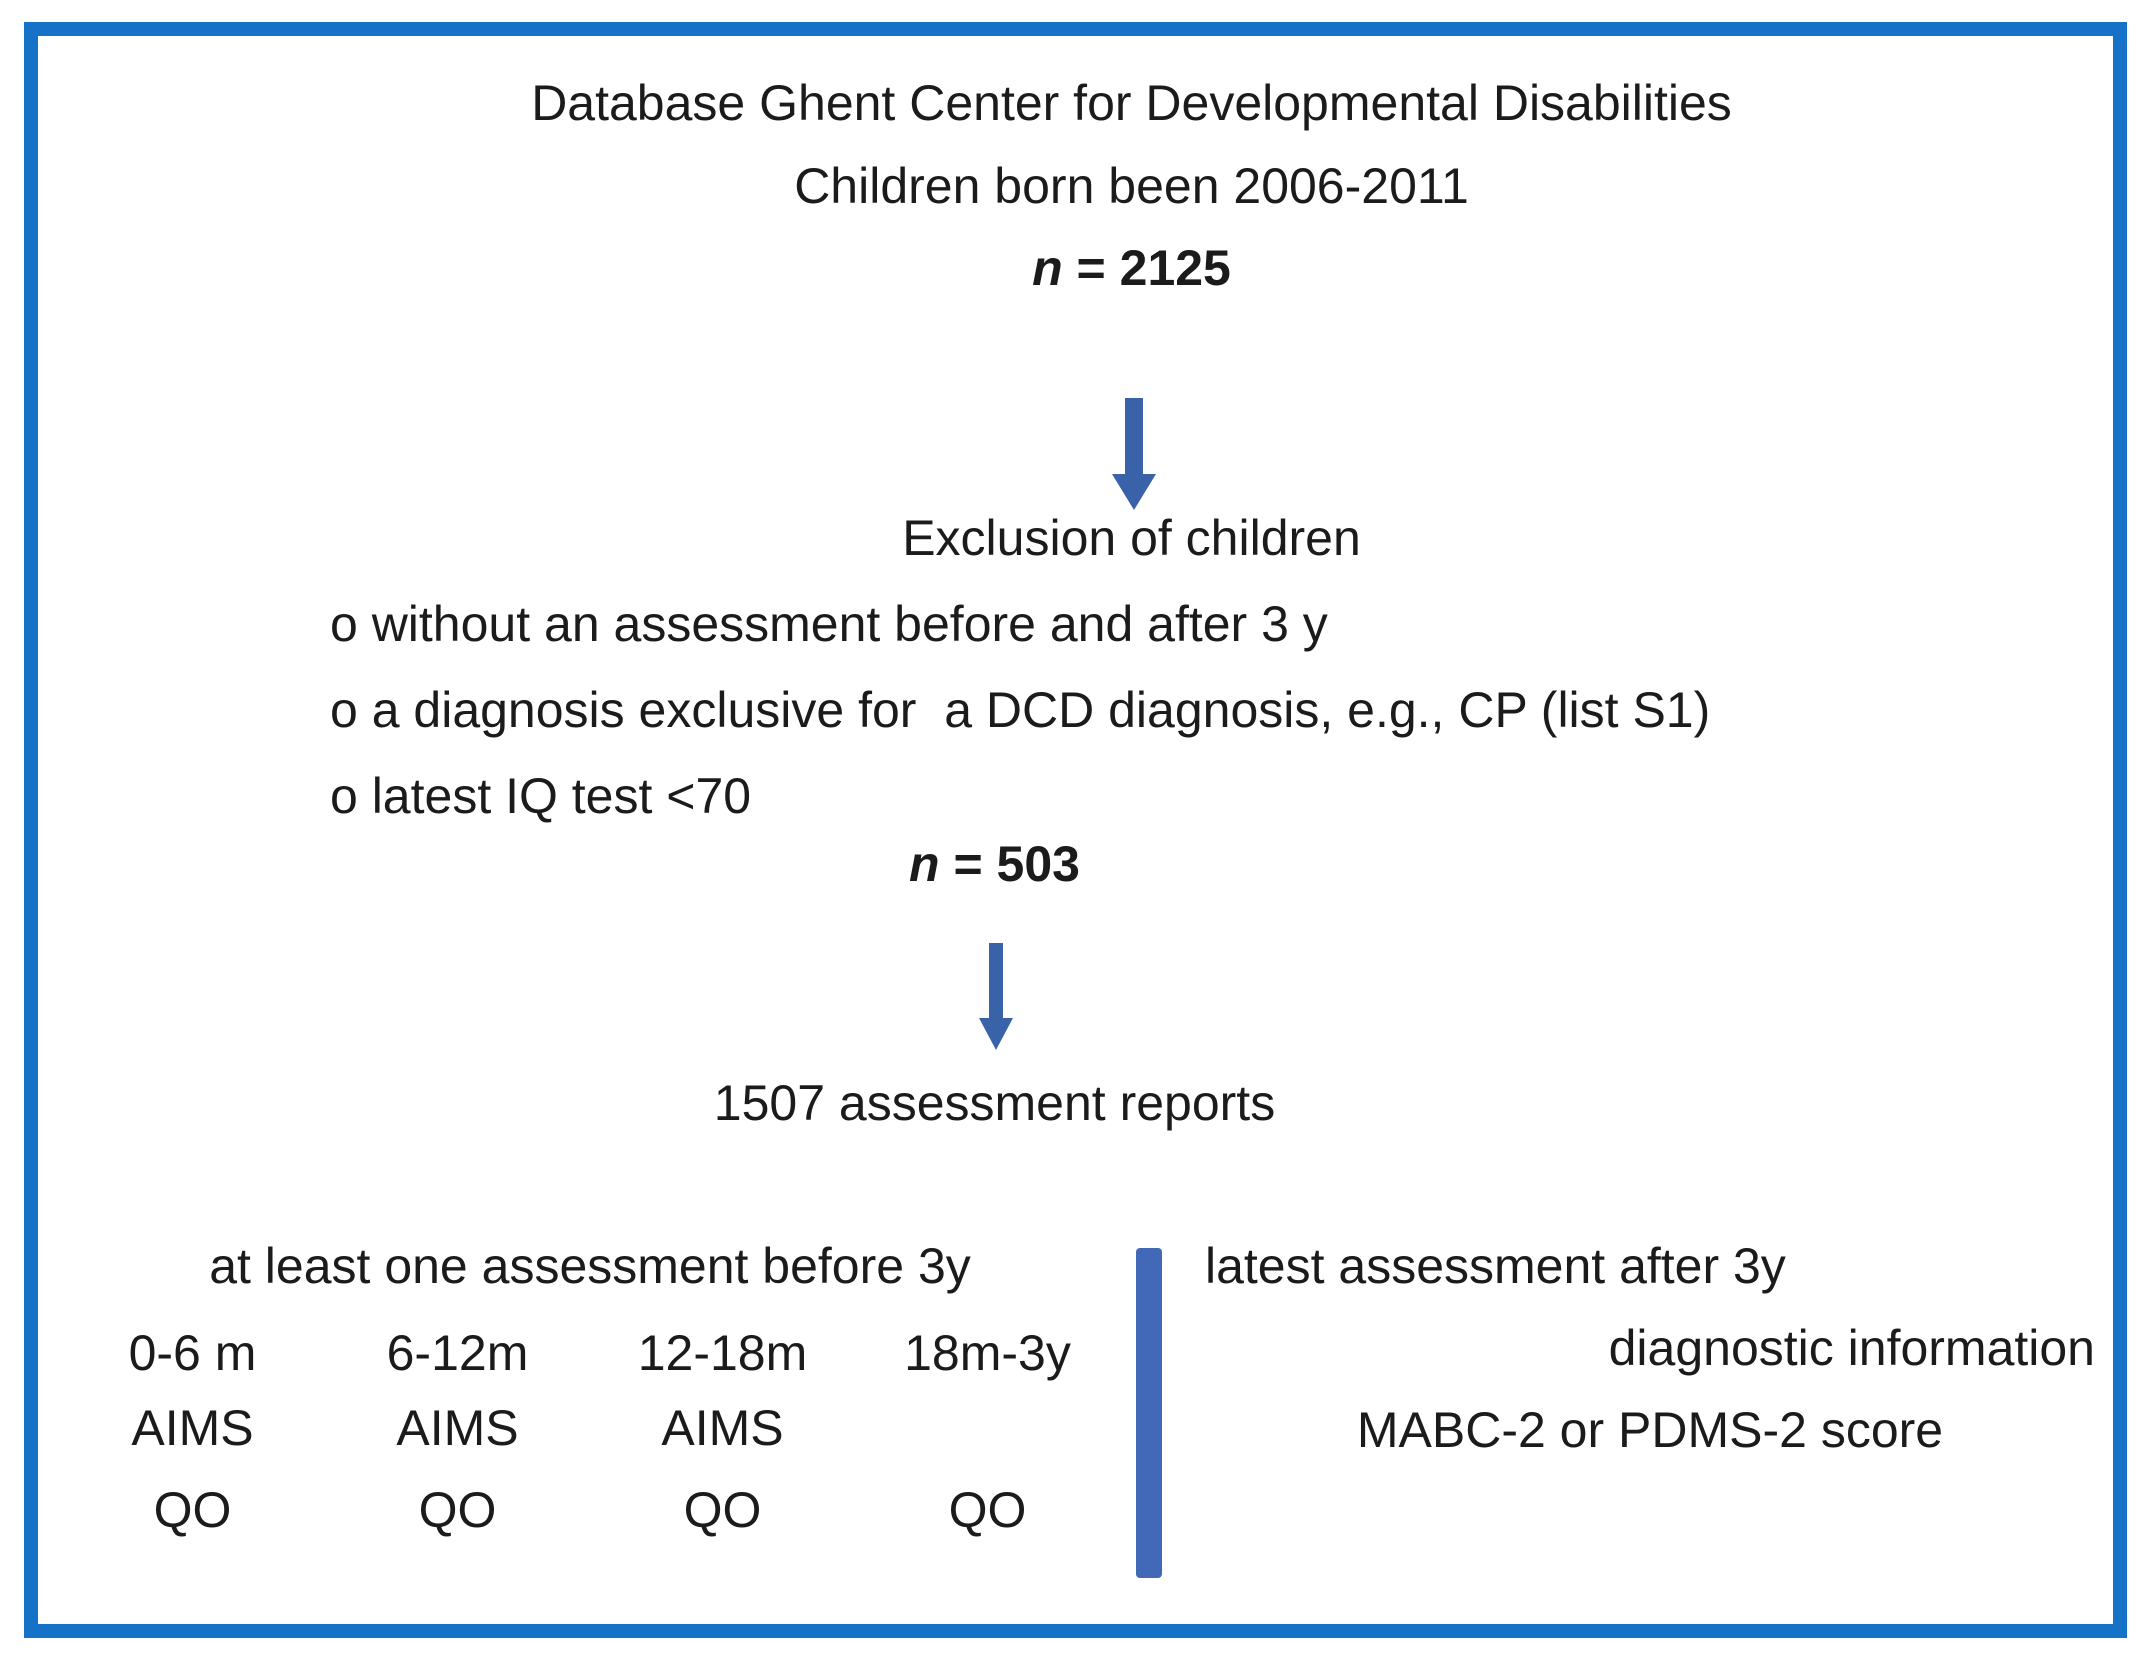 Image resolution: width=2149 pixels, height=1662 pixels. I want to click on qo-cell-2: QO, so click(457, 1510).